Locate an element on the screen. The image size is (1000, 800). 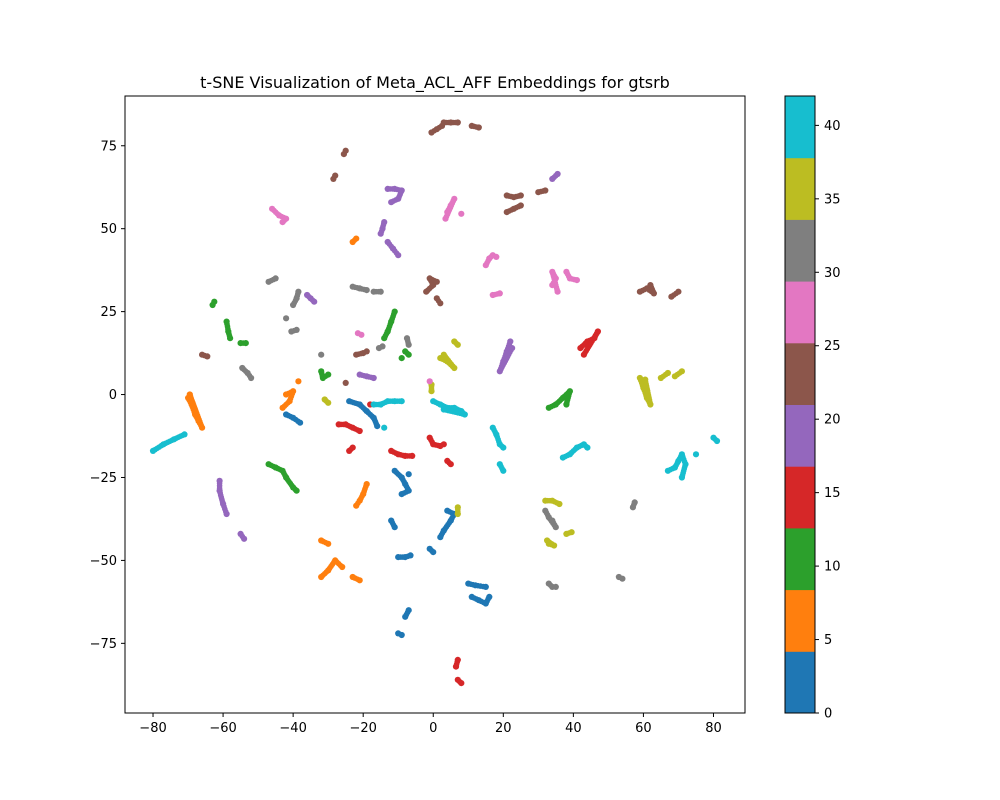
x-tick-label: 40 is located at coordinates (573, 728).